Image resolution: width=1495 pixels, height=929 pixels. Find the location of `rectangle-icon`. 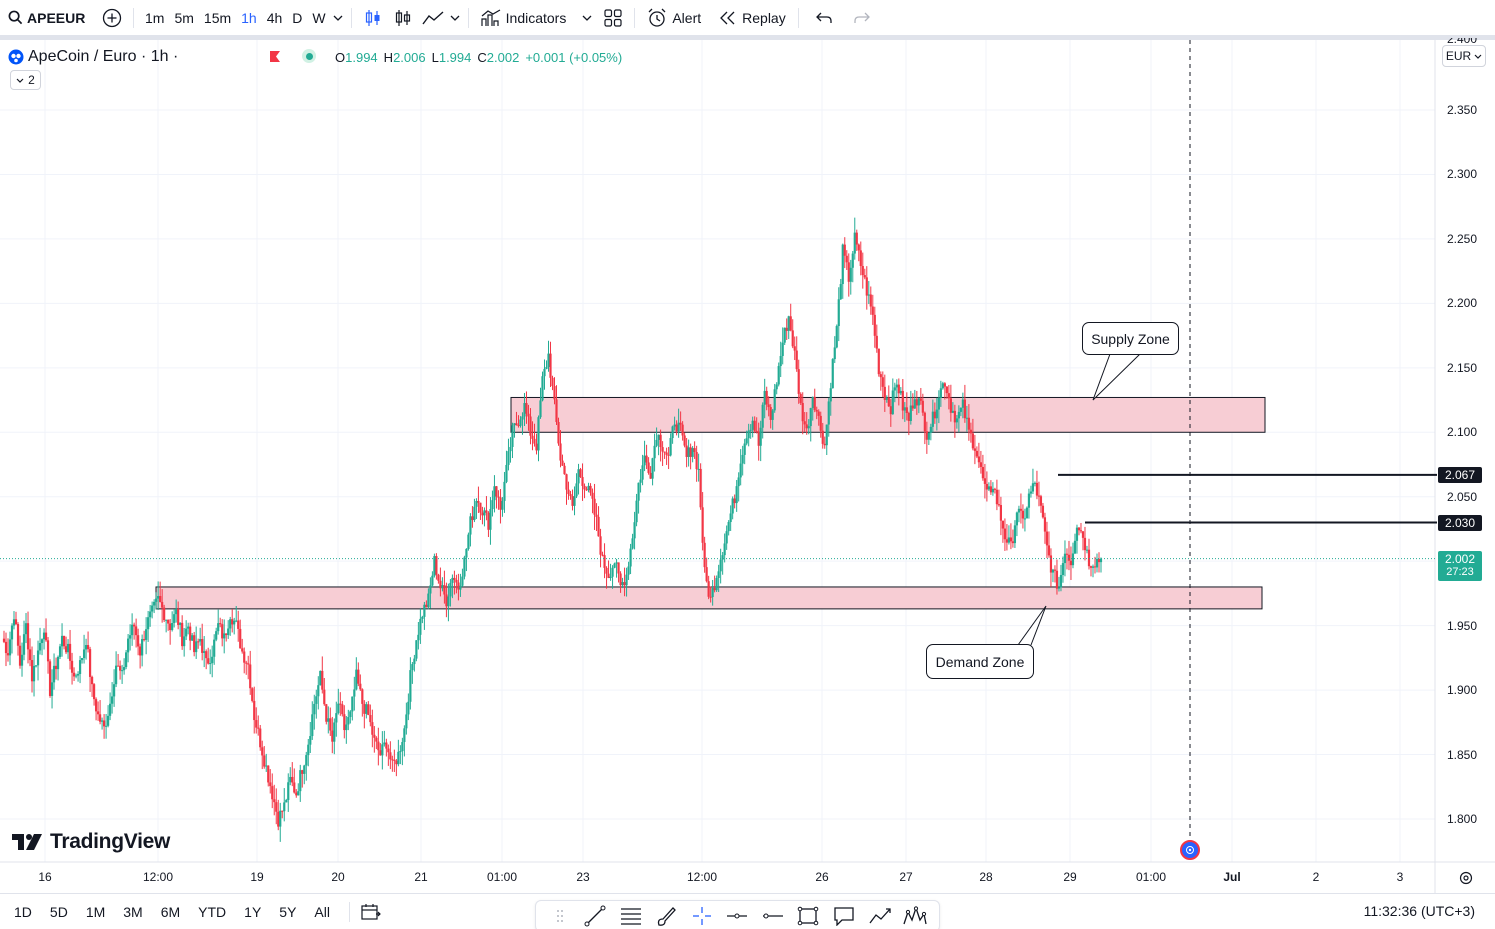

rectangle-icon is located at coordinates (808, 915).